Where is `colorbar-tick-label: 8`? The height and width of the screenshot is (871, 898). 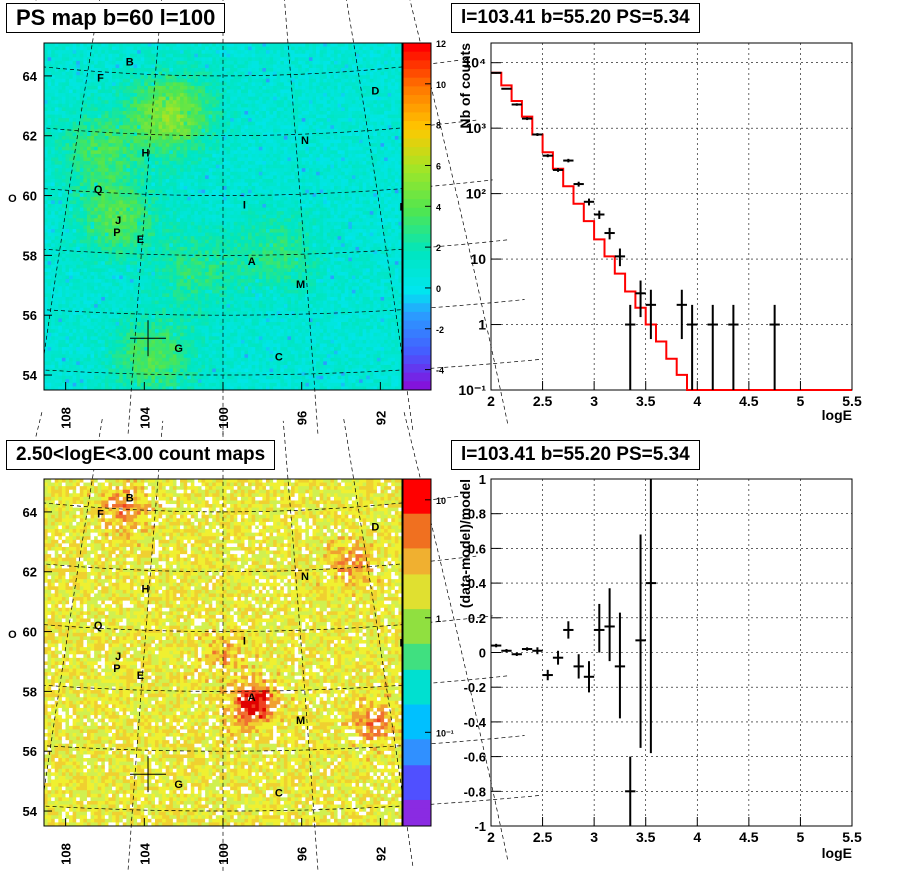 colorbar-tick-label: 8 is located at coordinates (438, 126).